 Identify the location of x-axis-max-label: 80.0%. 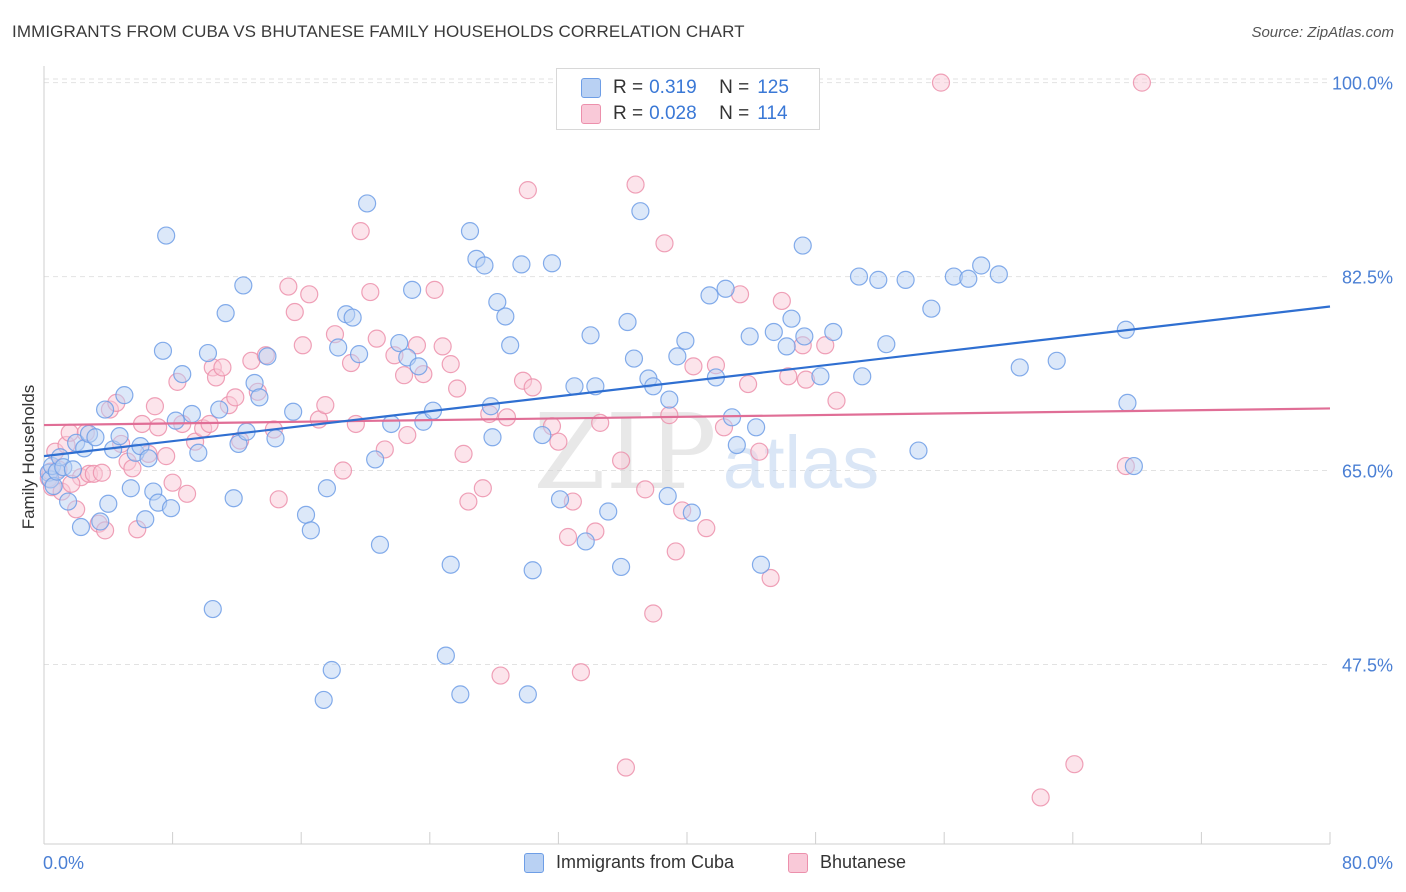
(1367, 863).